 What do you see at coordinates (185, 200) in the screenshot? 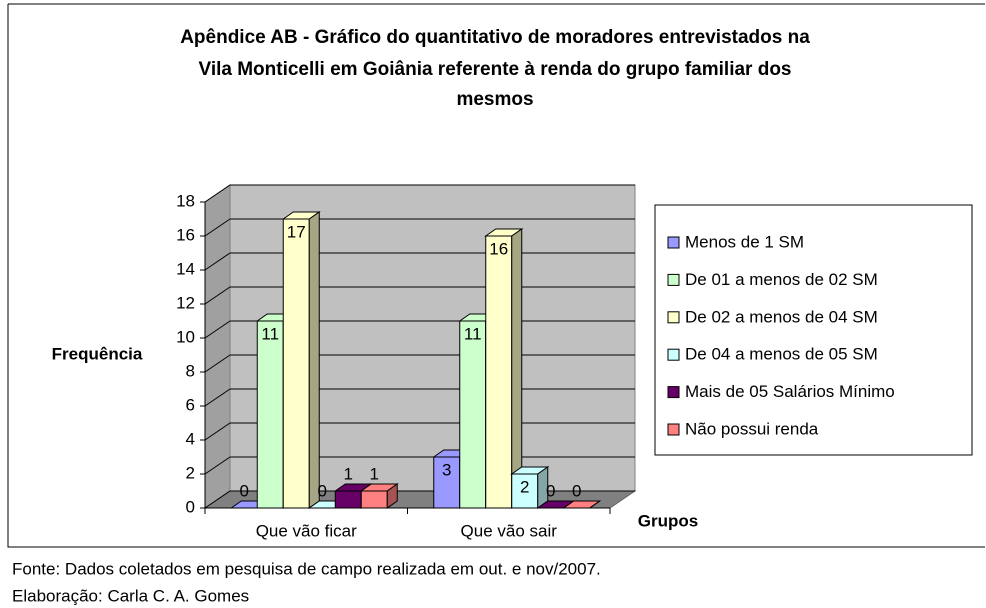
I see `y-tick-label: 18` at bounding box center [185, 200].